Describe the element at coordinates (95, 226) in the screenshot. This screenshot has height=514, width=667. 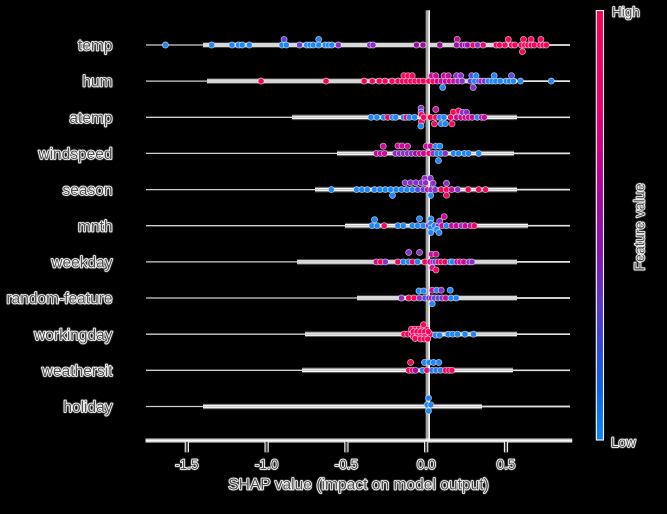
I see `svg-text: mnth` at that location.